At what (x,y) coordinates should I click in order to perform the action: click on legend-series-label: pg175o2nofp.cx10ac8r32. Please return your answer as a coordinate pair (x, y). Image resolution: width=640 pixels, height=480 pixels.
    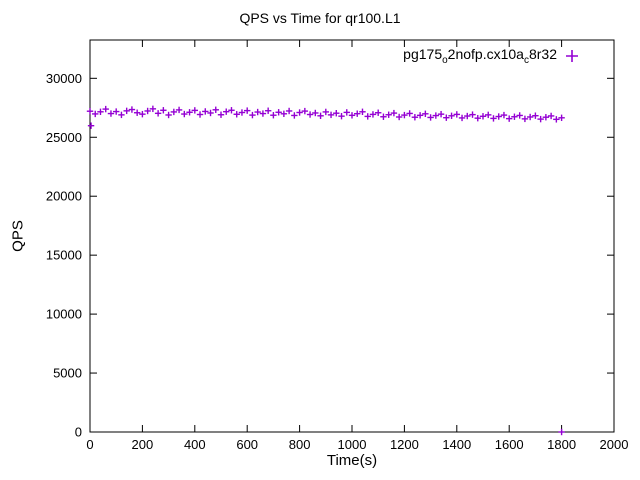
    Looking at the image, I should click on (480, 56).